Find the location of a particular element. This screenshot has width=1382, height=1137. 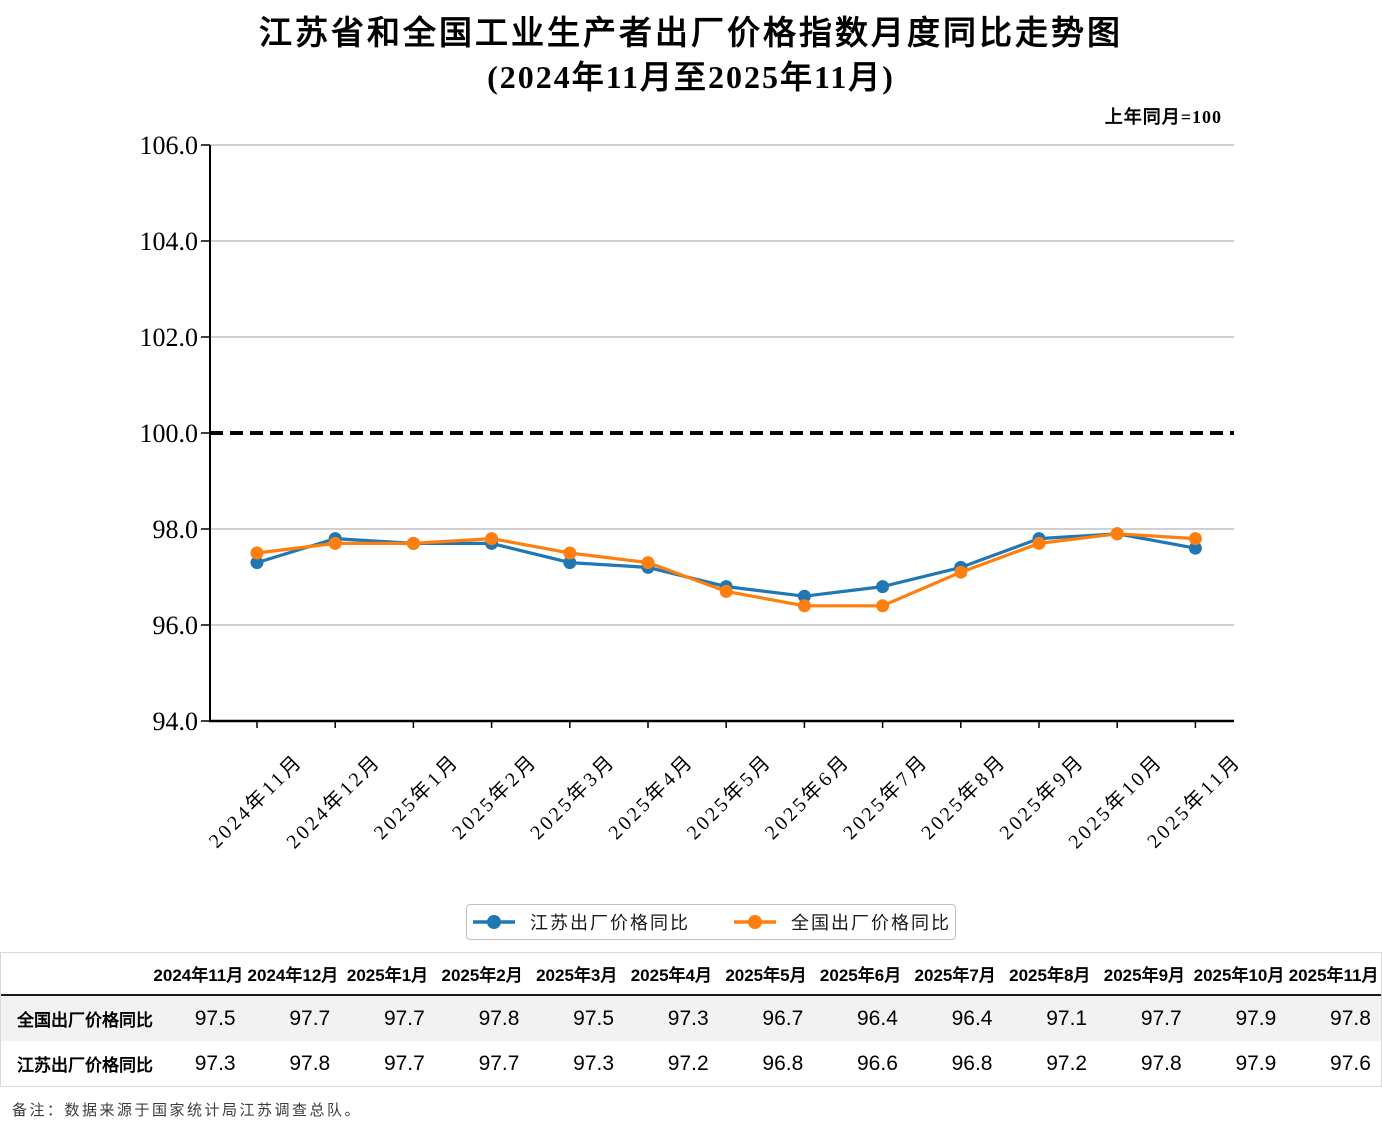

table-column-header: 2025年9月 is located at coordinates (1144, 975).